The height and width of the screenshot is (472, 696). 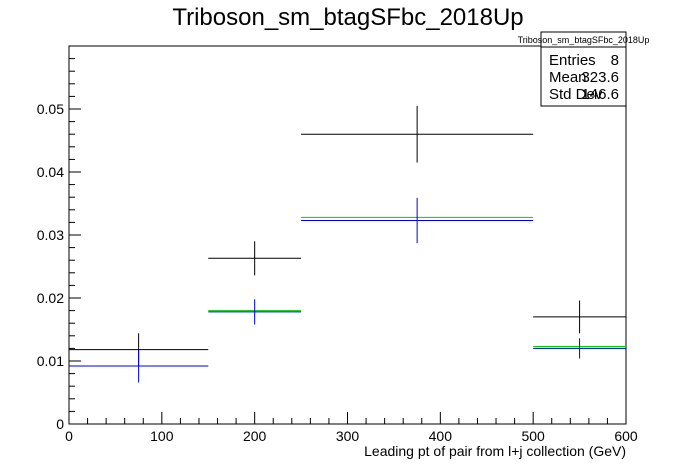 What do you see at coordinates (600, 77) in the screenshot?
I see `stats-mean-value: 323.6` at bounding box center [600, 77].